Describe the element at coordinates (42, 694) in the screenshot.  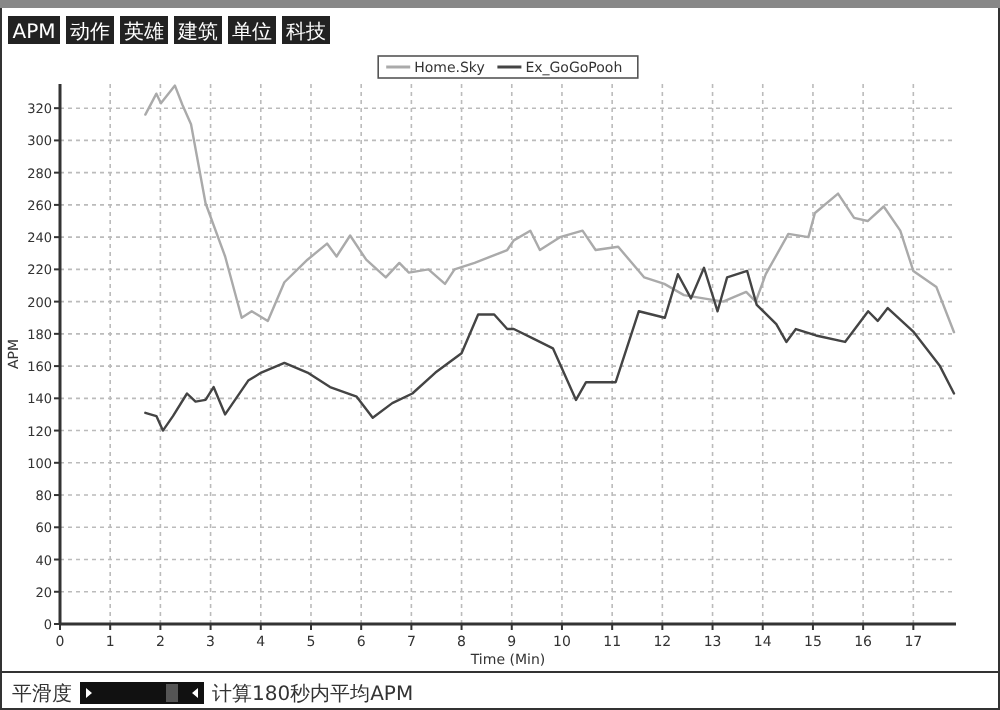
I see `text: 平滑度` at that location.